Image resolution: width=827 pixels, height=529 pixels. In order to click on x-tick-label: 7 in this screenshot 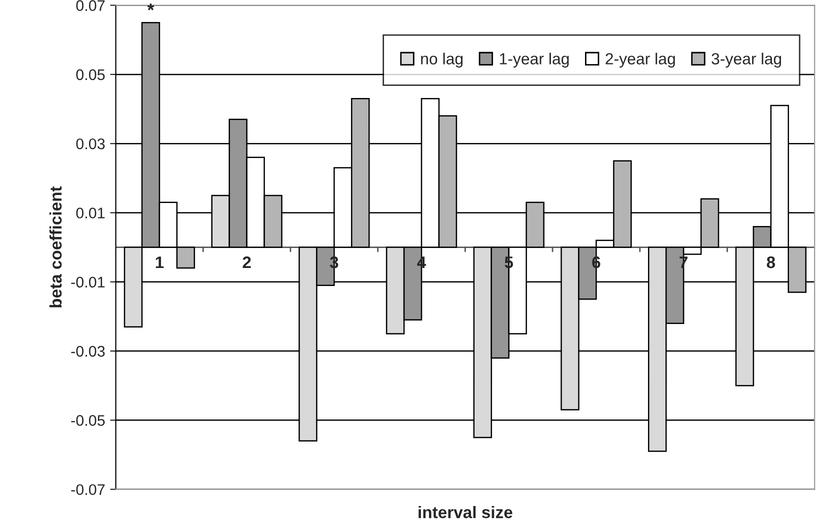, I will do `click(684, 262)`.